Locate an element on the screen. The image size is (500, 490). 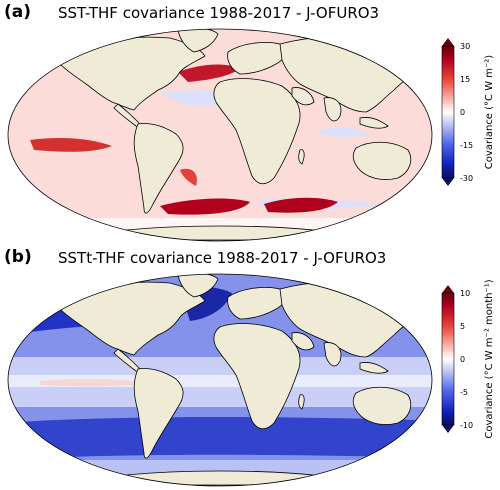
southern-ocean-strong is located at coordinates (220, 438).